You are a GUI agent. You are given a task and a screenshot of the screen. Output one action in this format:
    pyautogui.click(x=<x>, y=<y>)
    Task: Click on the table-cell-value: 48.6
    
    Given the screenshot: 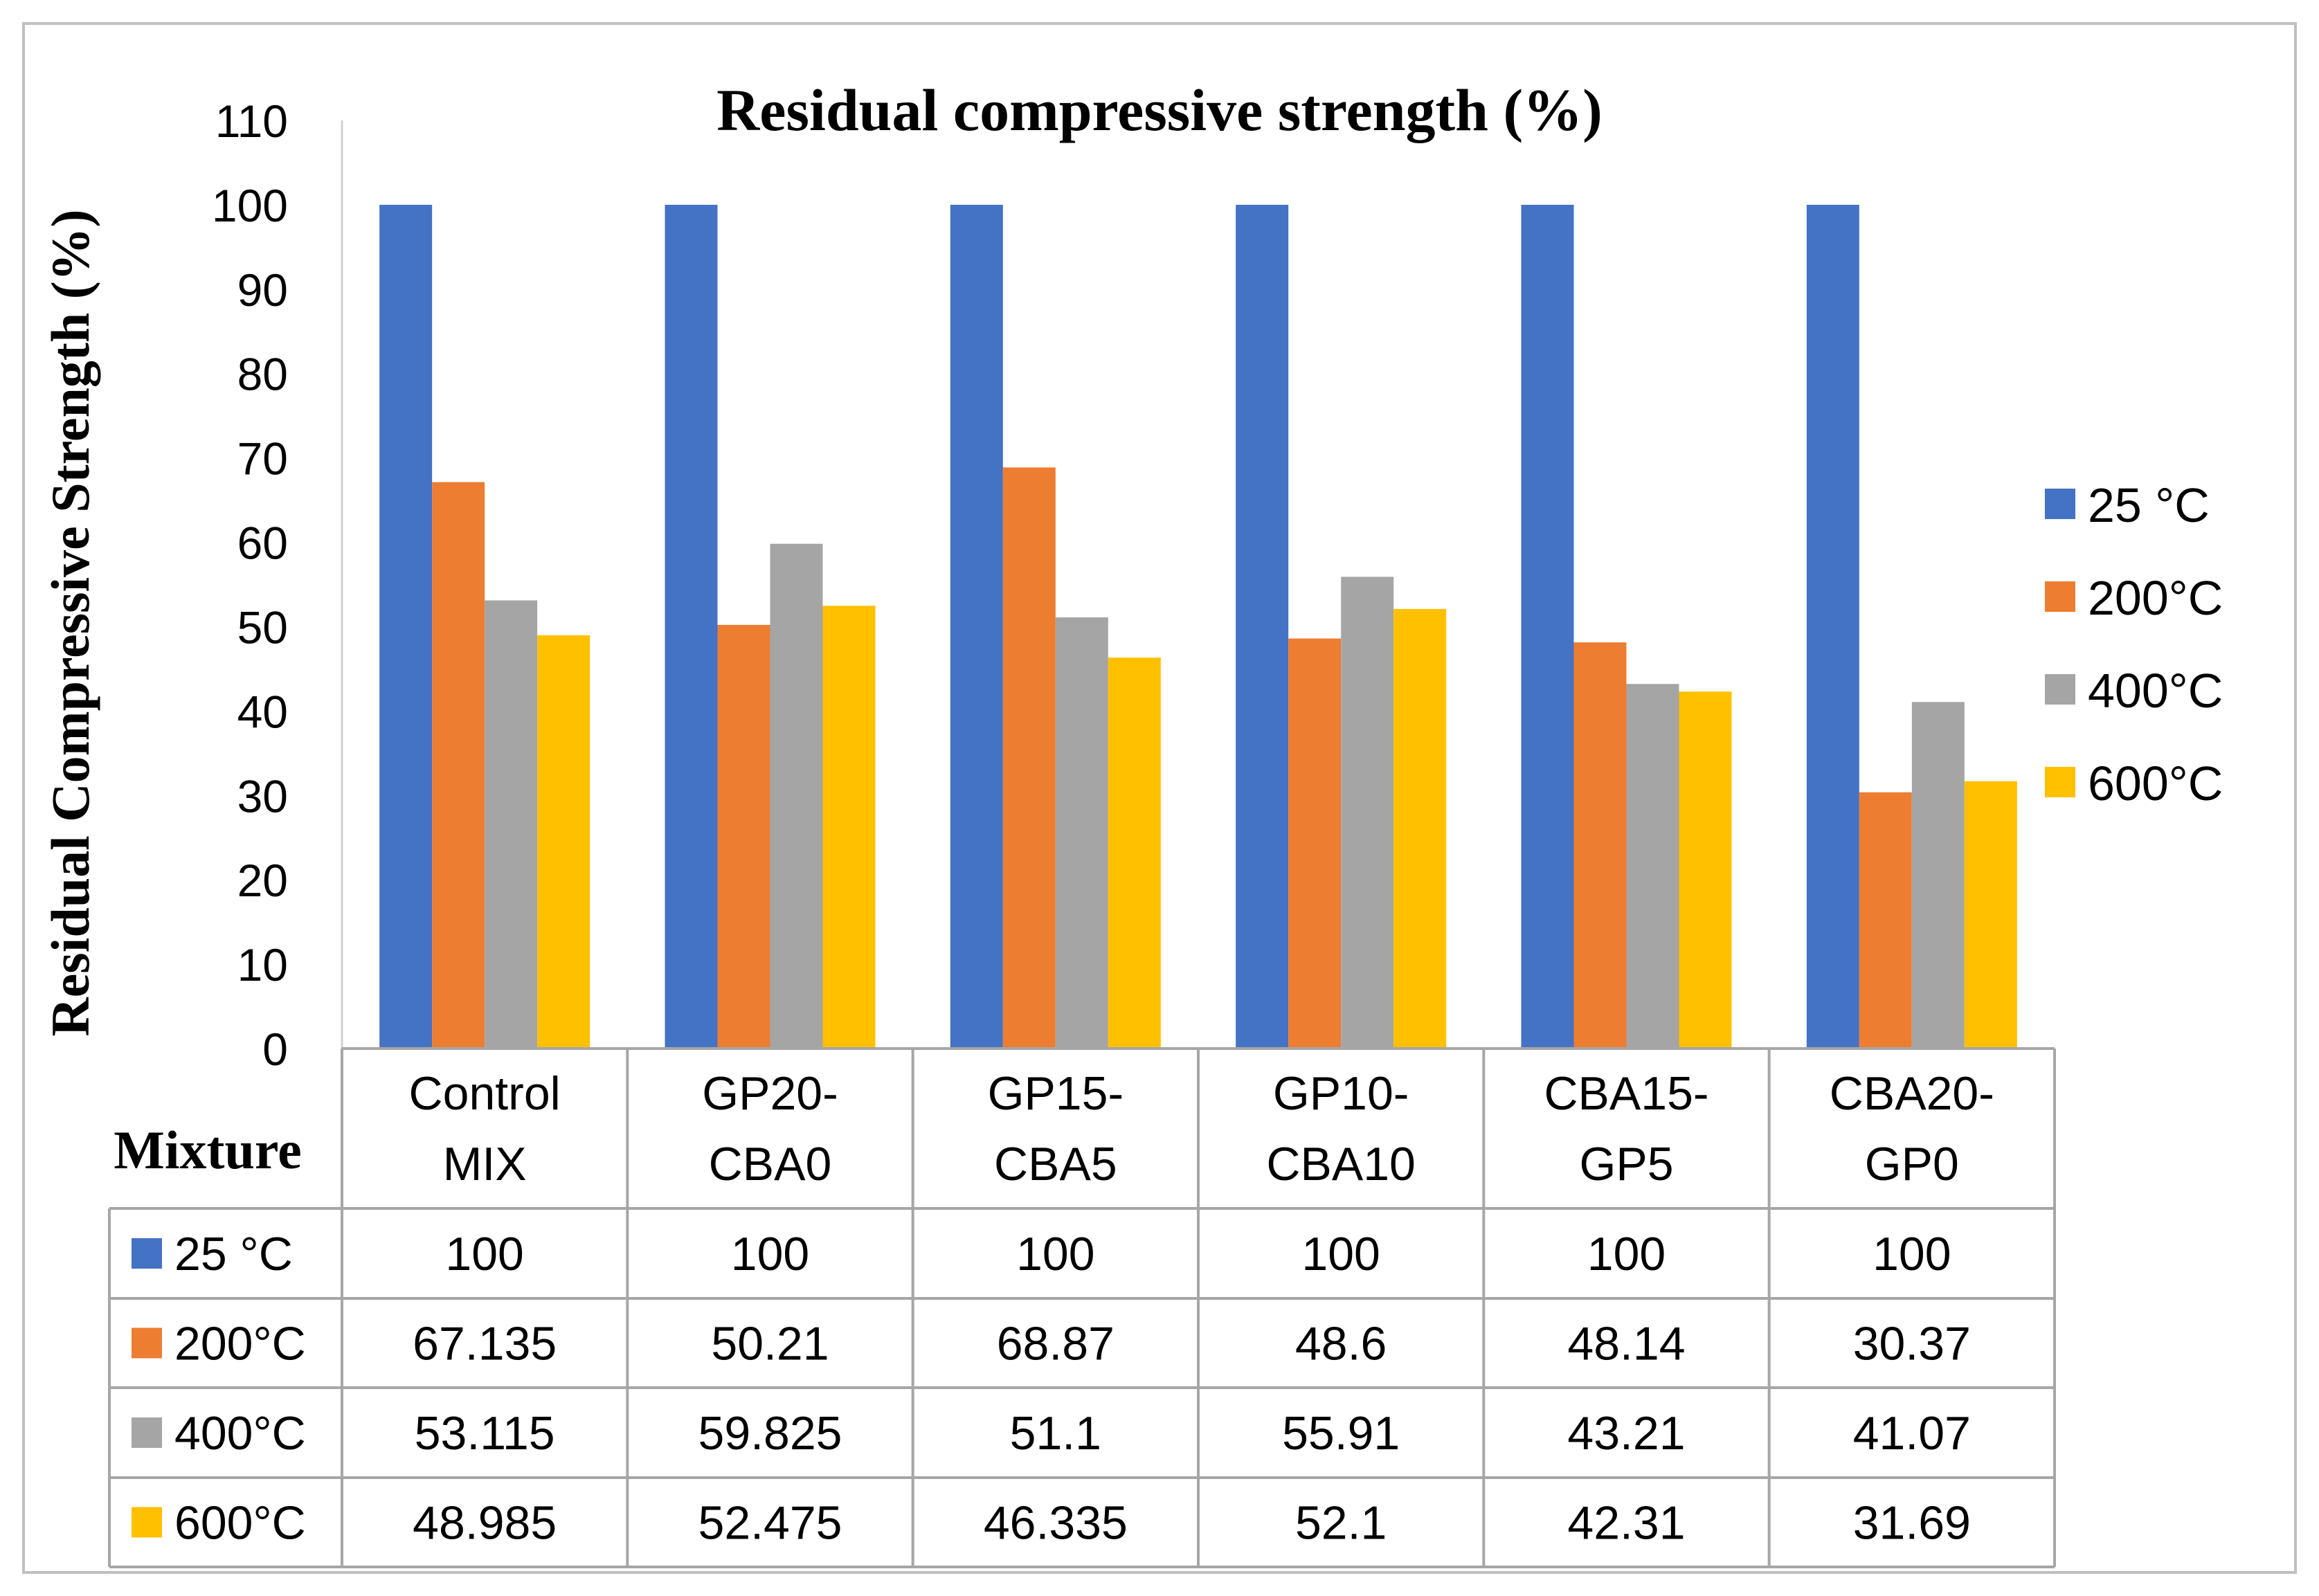 What is the action you would take?
    pyautogui.click(x=1341, y=1344)
    